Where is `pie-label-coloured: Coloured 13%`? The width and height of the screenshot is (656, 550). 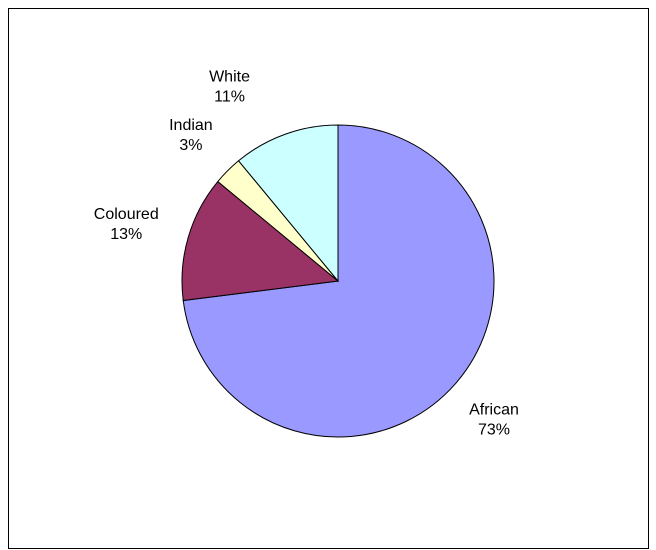 pie-label-coloured: Coloured 13% is located at coordinates (126, 224).